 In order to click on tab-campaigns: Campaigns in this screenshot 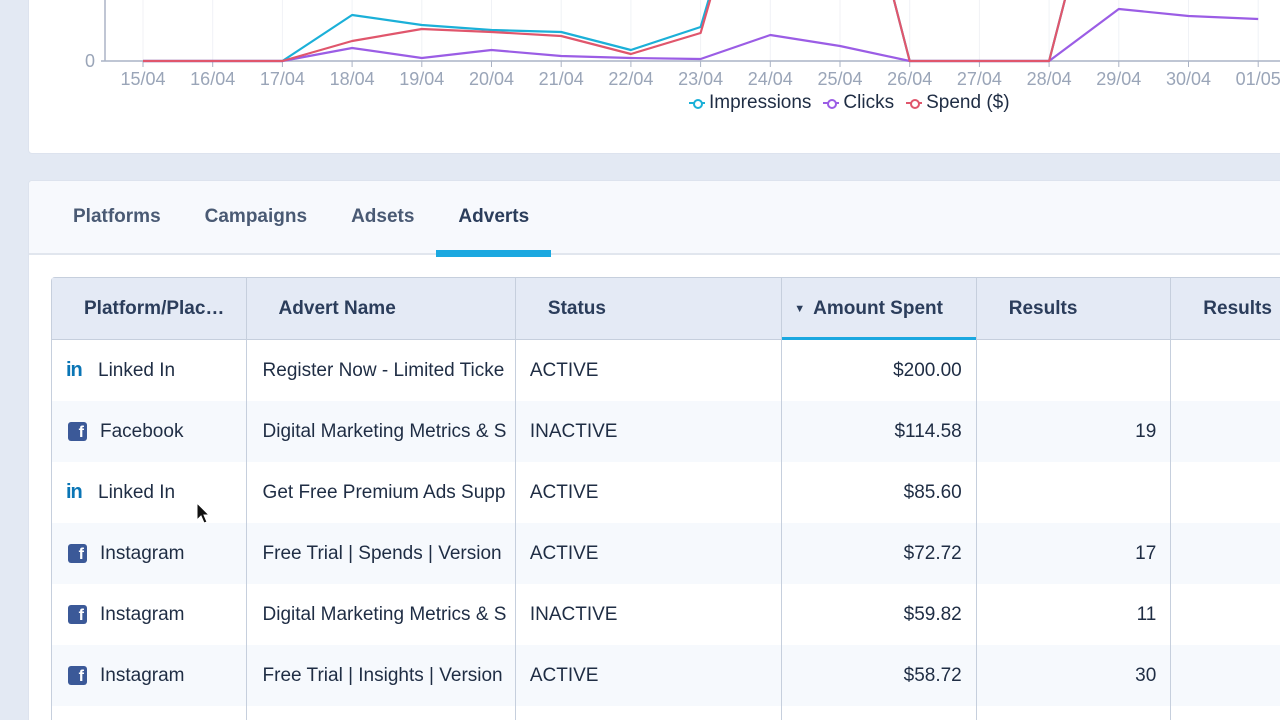, I will do `click(256, 216)`.